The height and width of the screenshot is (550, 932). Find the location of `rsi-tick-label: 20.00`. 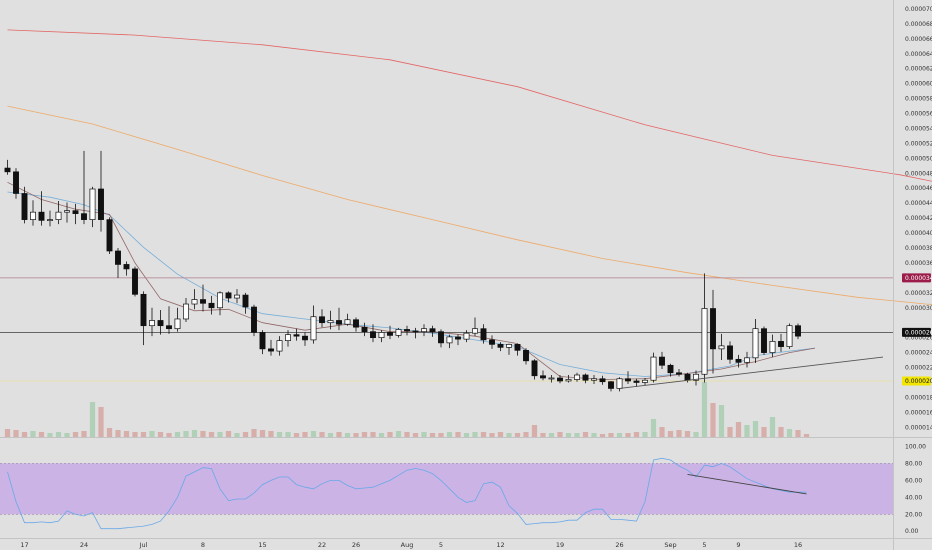

rsi-tick-label: 20.00 is located at coordinates (913, 514).